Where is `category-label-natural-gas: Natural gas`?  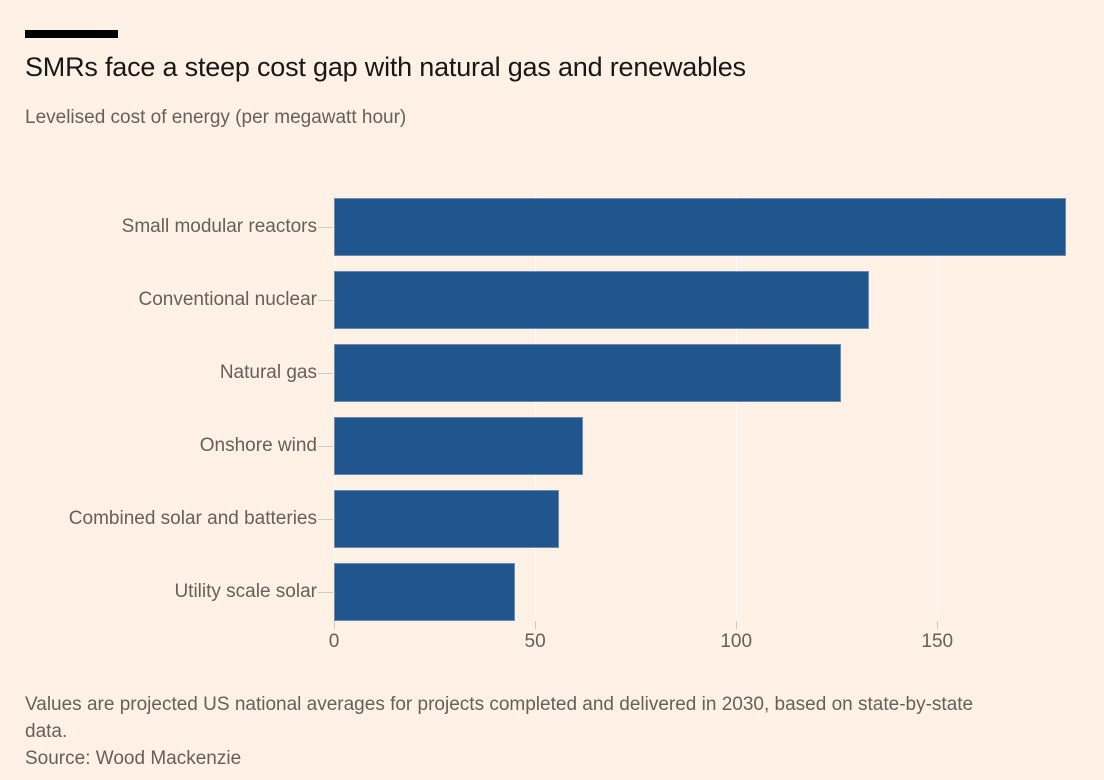 category-label-natural-gas: Natural gas is located at coordinates (268, 372).